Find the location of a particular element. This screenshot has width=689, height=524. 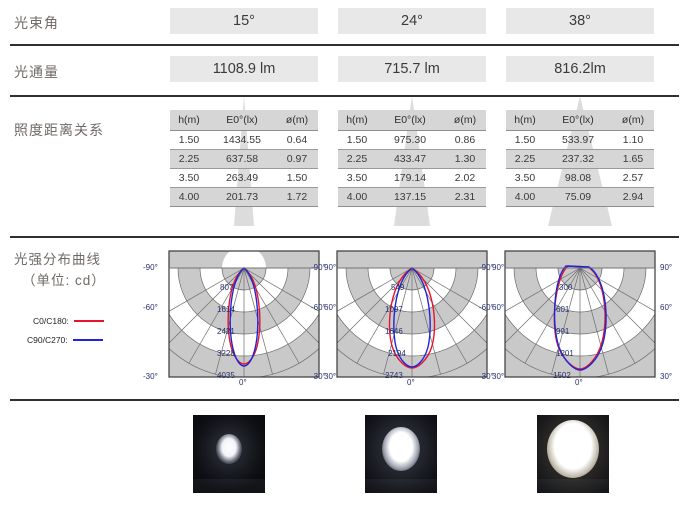

beam-angle-value-1: 15° is located at coordinates (244, 21).